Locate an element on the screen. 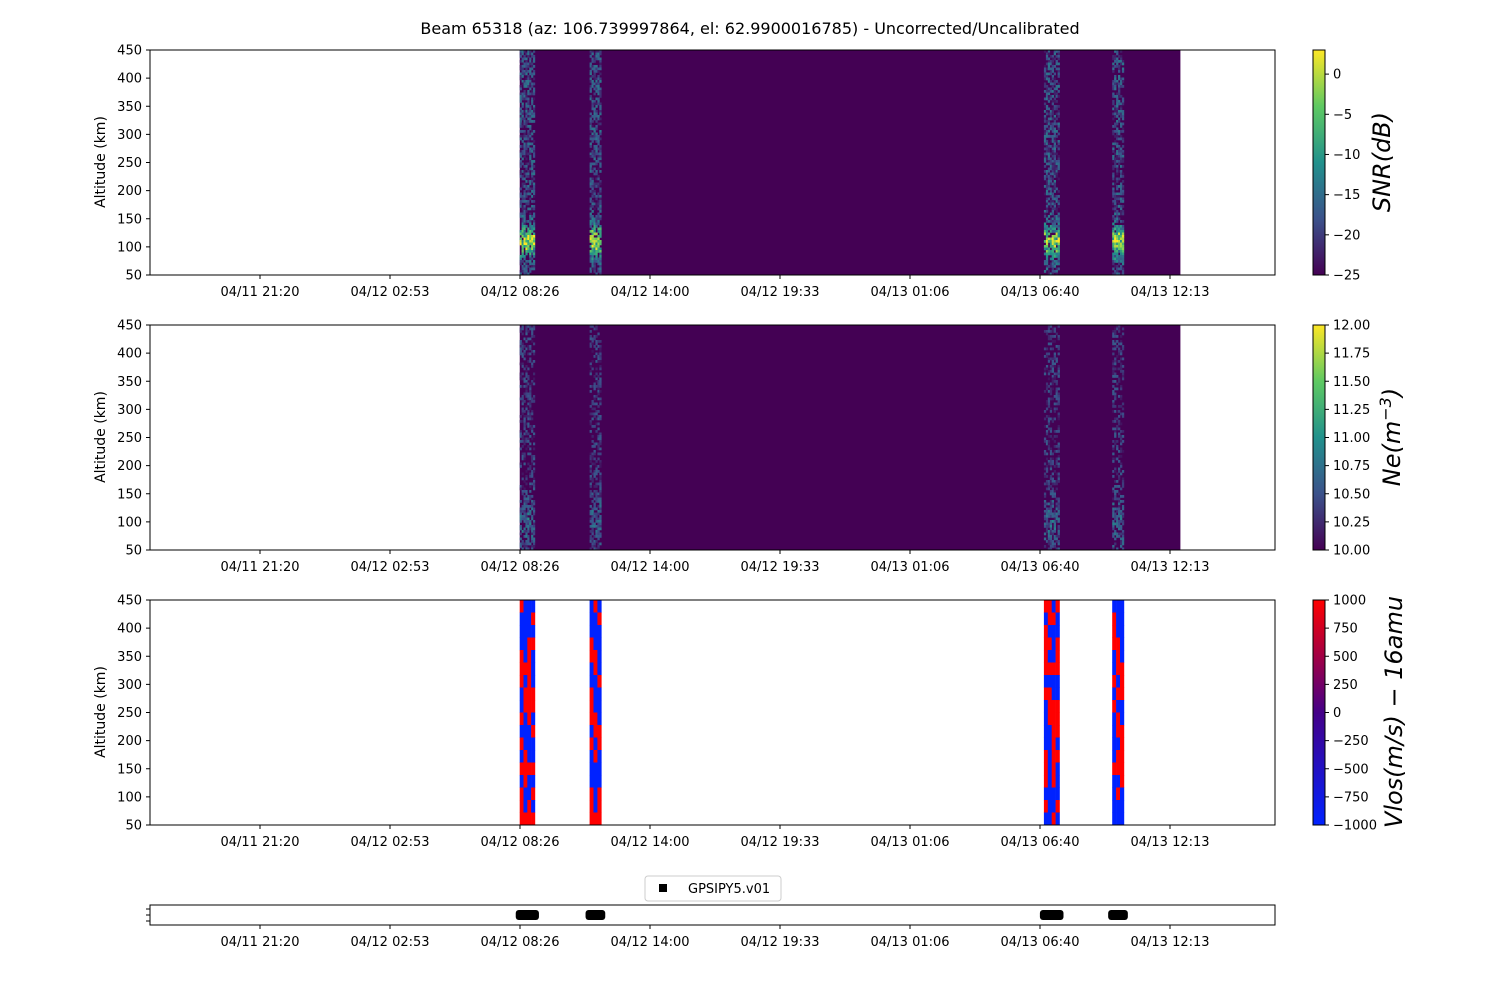 The width and height of the screenshot is (1500, 1000). ne-y-tick-label: 200 is located at coordinates (129, 466).